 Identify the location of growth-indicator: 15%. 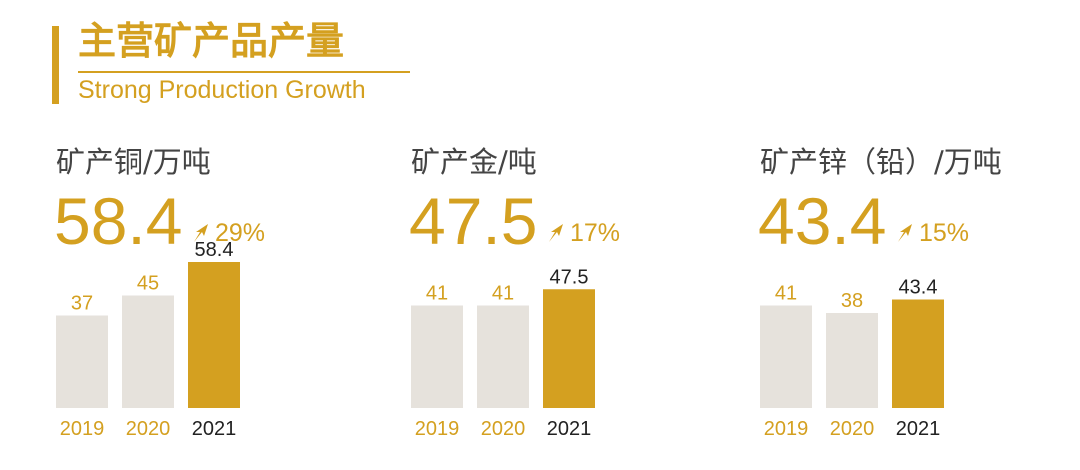
(931, 233).